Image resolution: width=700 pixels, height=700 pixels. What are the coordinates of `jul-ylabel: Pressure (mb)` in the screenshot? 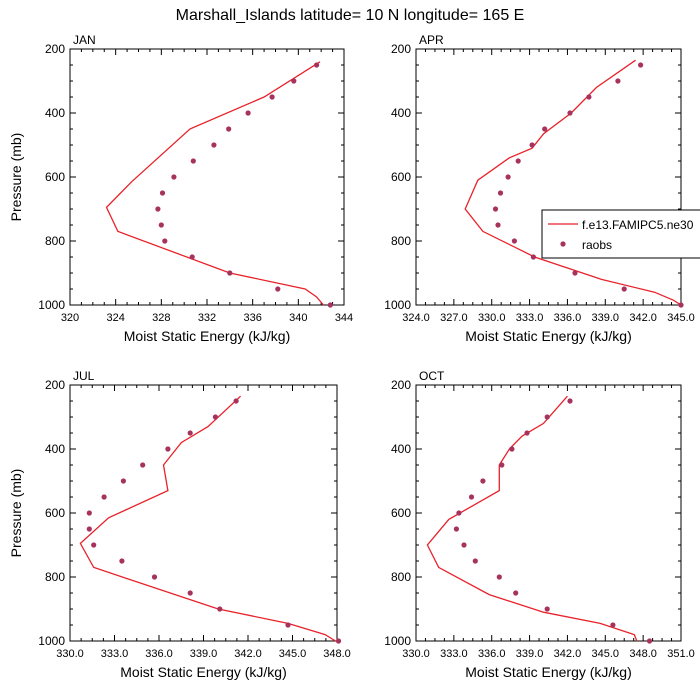 It's located at (16, 513).